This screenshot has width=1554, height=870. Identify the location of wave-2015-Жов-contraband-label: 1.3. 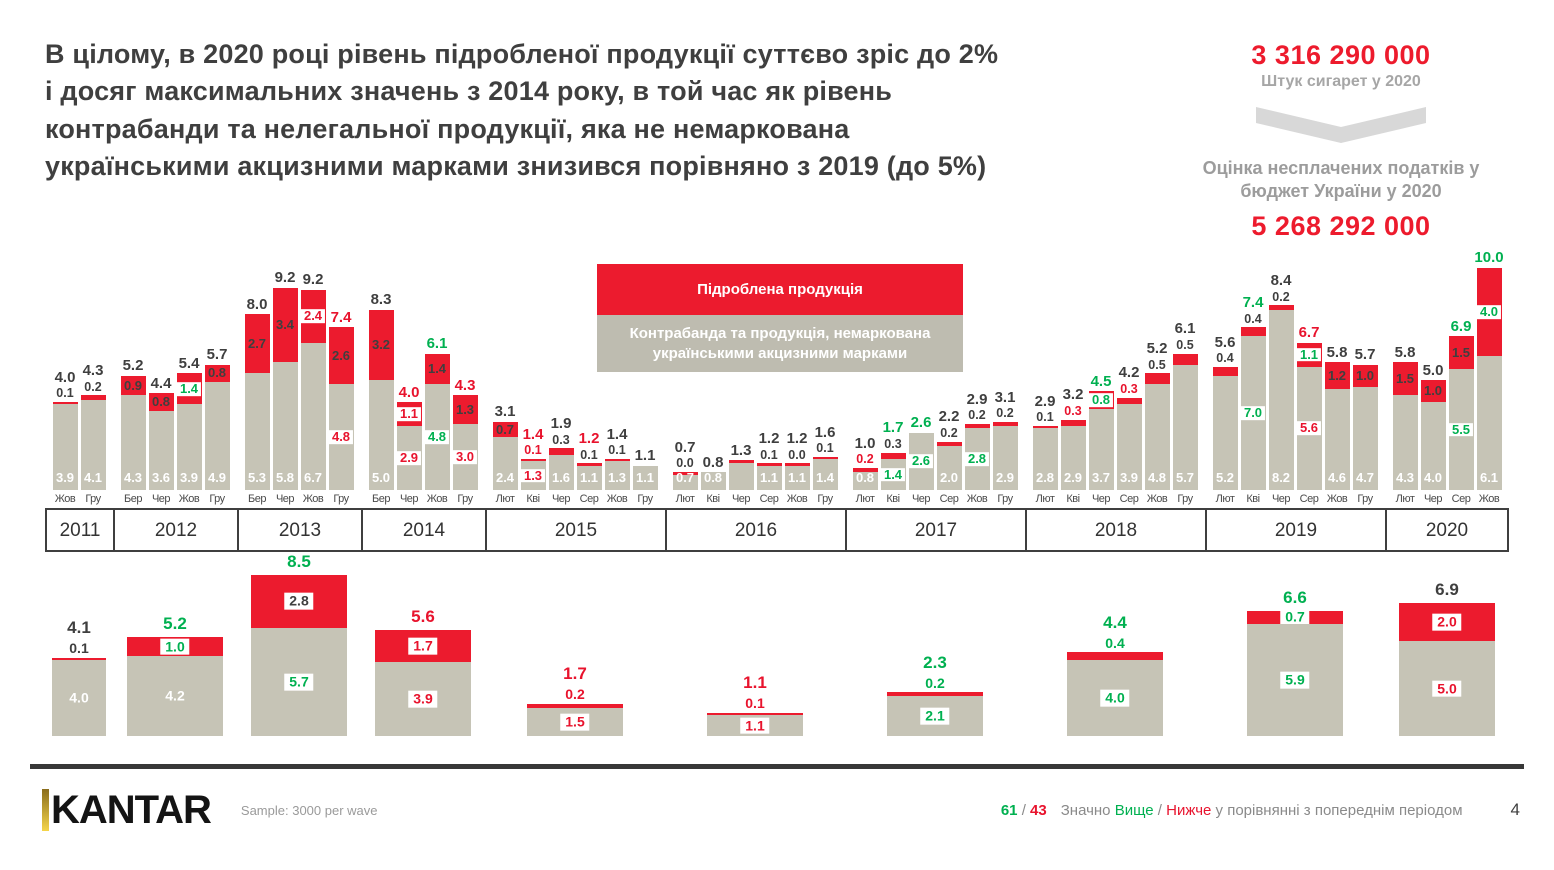
(617, 478).